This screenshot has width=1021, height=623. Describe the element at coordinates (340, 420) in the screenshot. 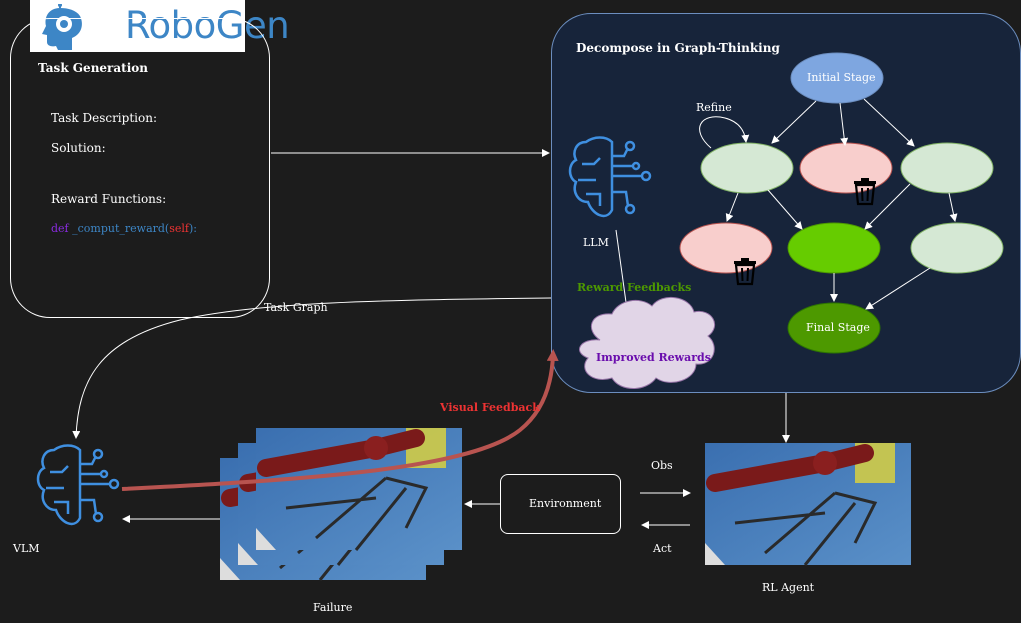

I see `visual-feedback-arrow` at that location.